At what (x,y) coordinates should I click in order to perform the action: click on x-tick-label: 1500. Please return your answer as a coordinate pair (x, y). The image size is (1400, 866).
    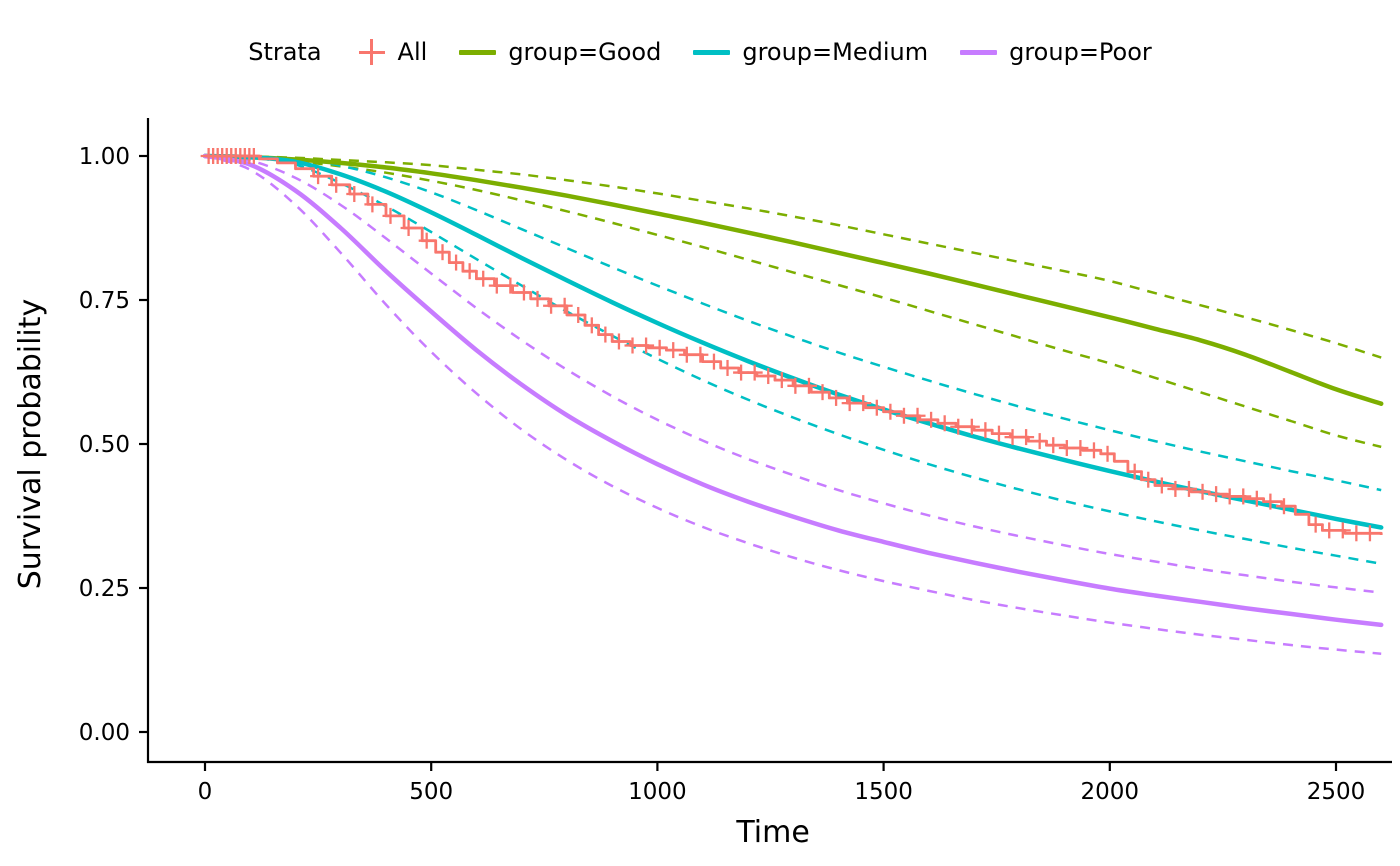
    Looking at the image, I should click on (883, 792).